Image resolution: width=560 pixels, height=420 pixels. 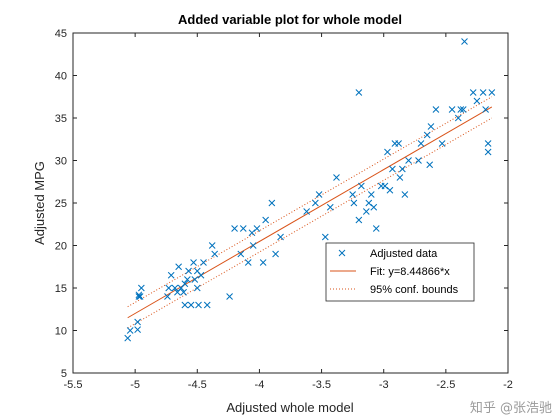 I want to click on x-tick-label: -5.5, so click(x=73, y=385).